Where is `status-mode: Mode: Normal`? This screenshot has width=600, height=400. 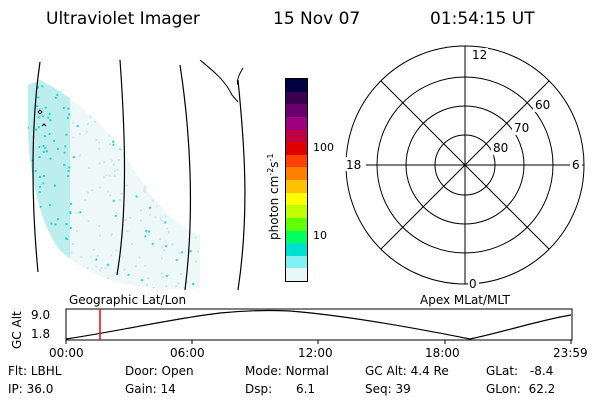 status-mode: Mode: Normal is located at coordinates (287, 371).